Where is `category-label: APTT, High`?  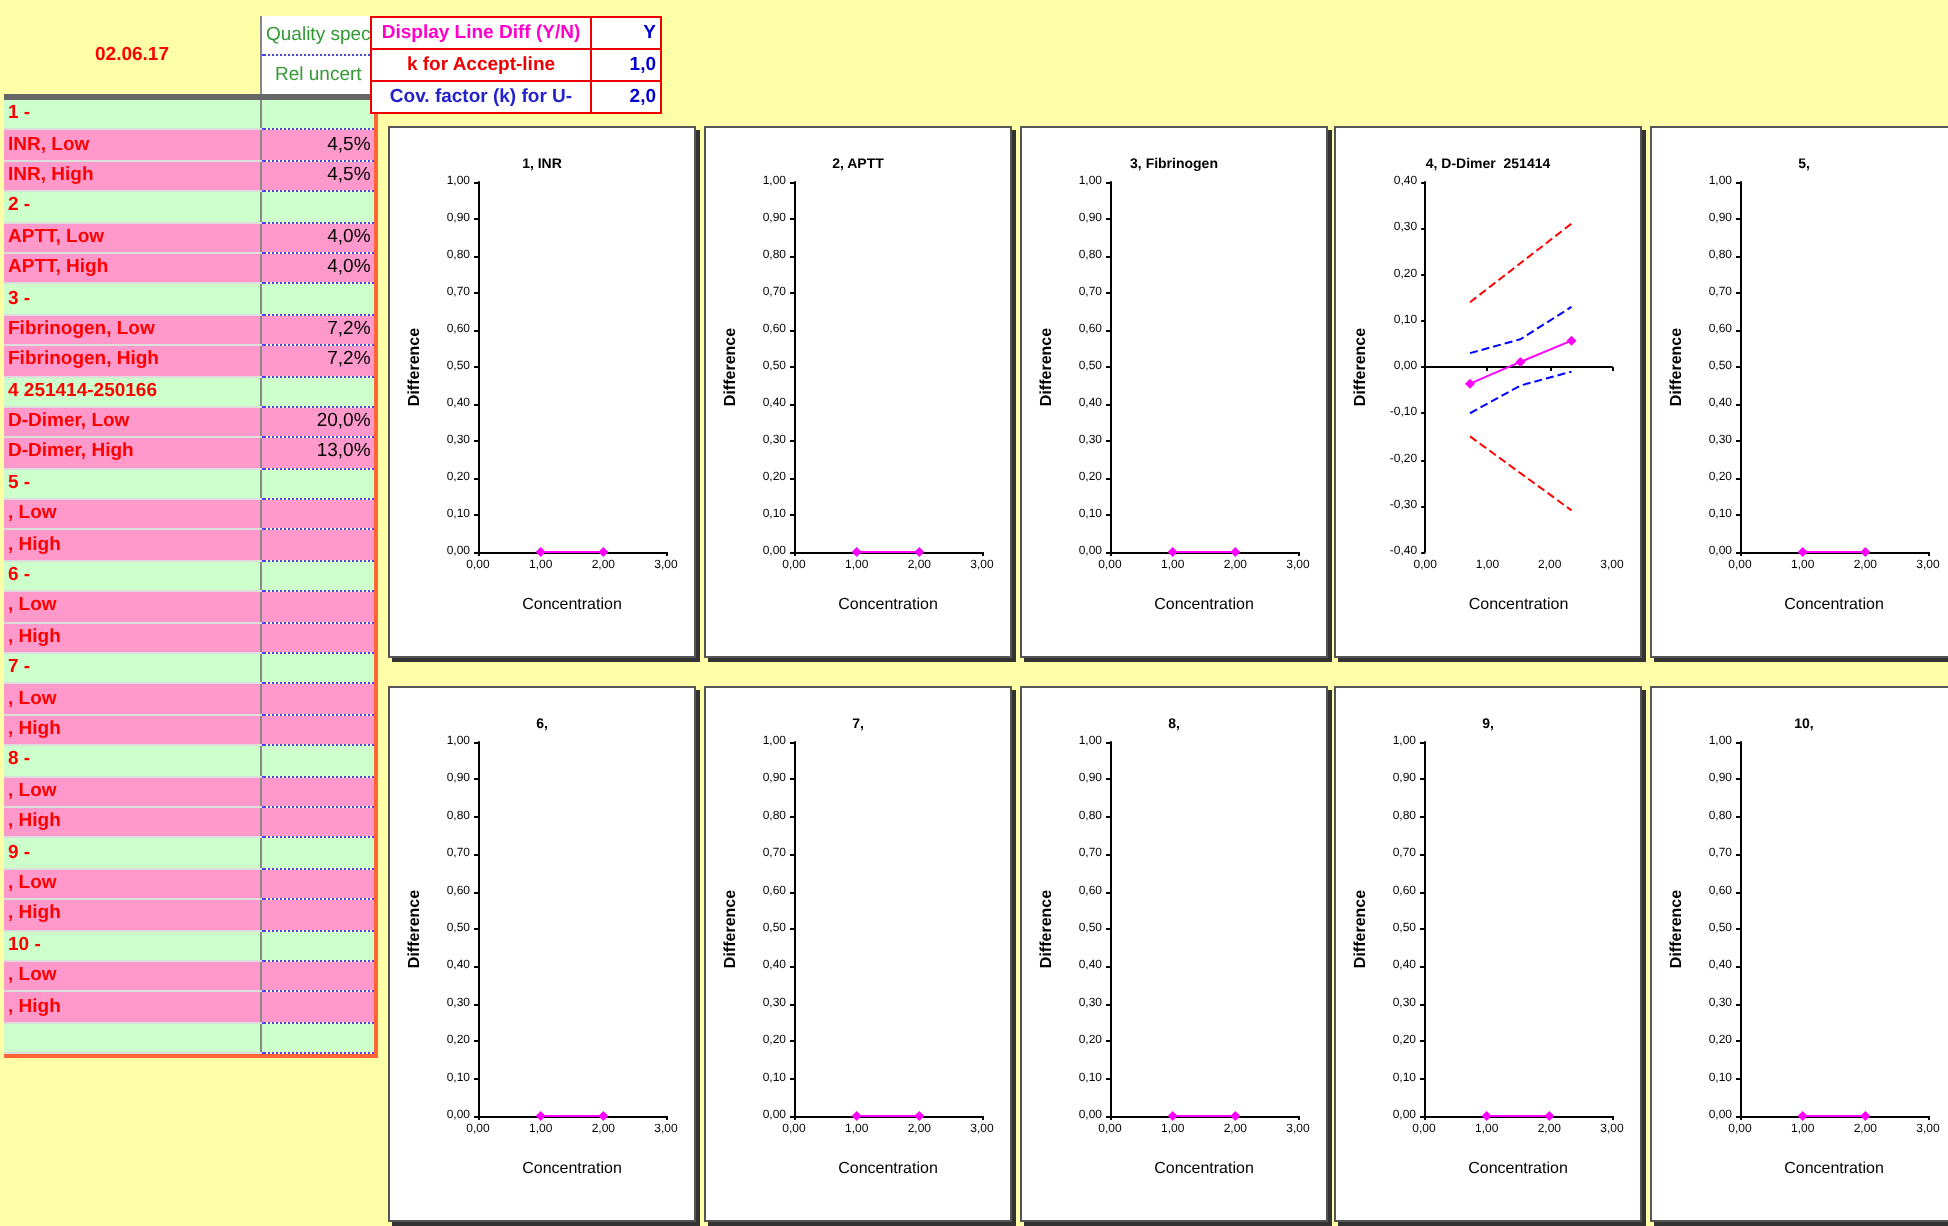
category-label: APTT, High is located at coordinates (132, 268).